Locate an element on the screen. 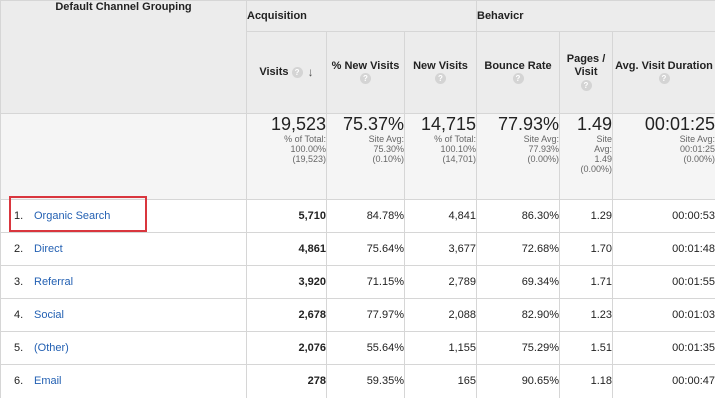 The width and height of the screenshot is (715, 409). total-pct-new-visits-value: 75.37% is located at coordinates (373, 124).